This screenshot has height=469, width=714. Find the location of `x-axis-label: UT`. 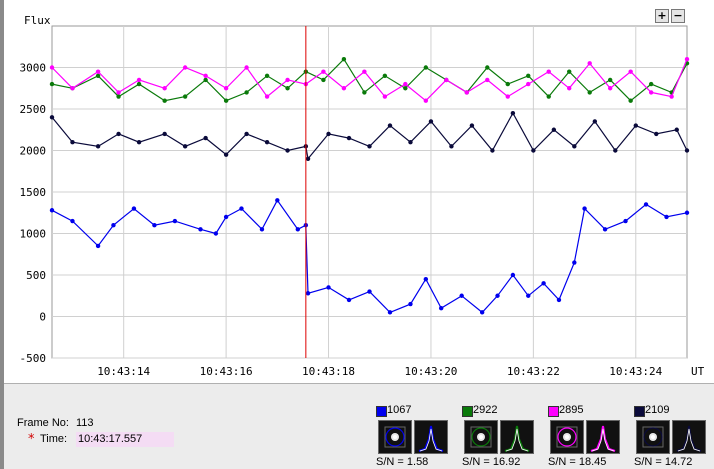

x-axis-label: UT is located at coordinates (698, 371).